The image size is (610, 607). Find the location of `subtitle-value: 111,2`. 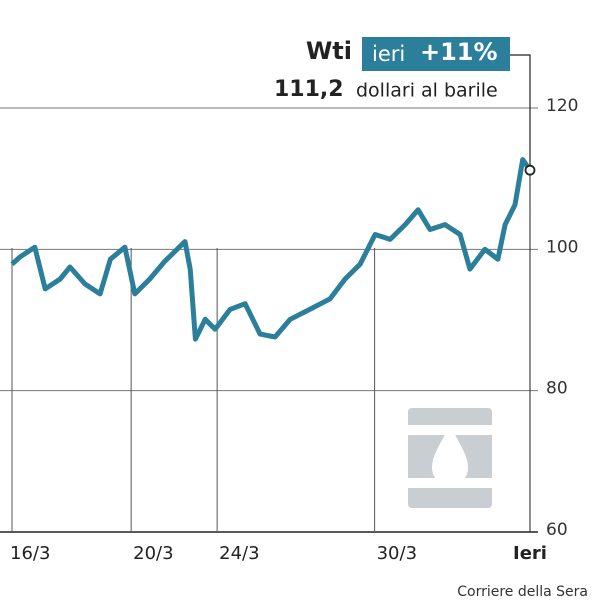

subtitle-value: 111,2 is located at coordinates (309, 89).